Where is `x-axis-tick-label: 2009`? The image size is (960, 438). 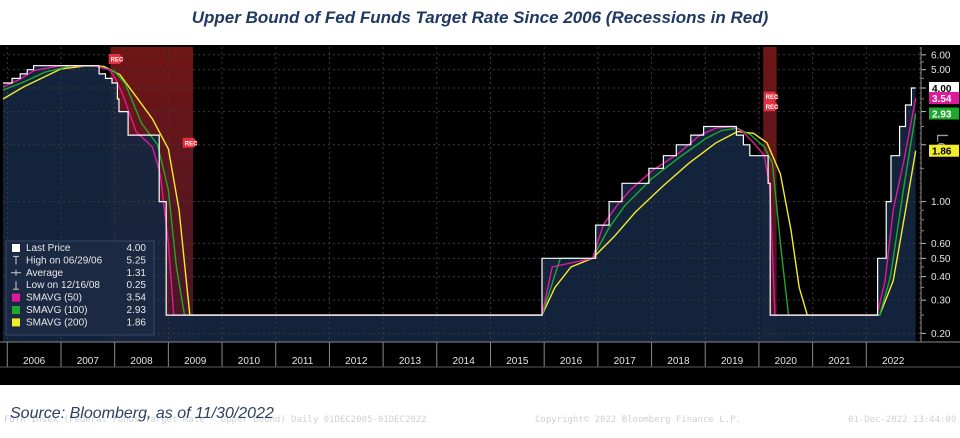 x-axis-tick-label: 2009 is located at coordinates (195, 361).